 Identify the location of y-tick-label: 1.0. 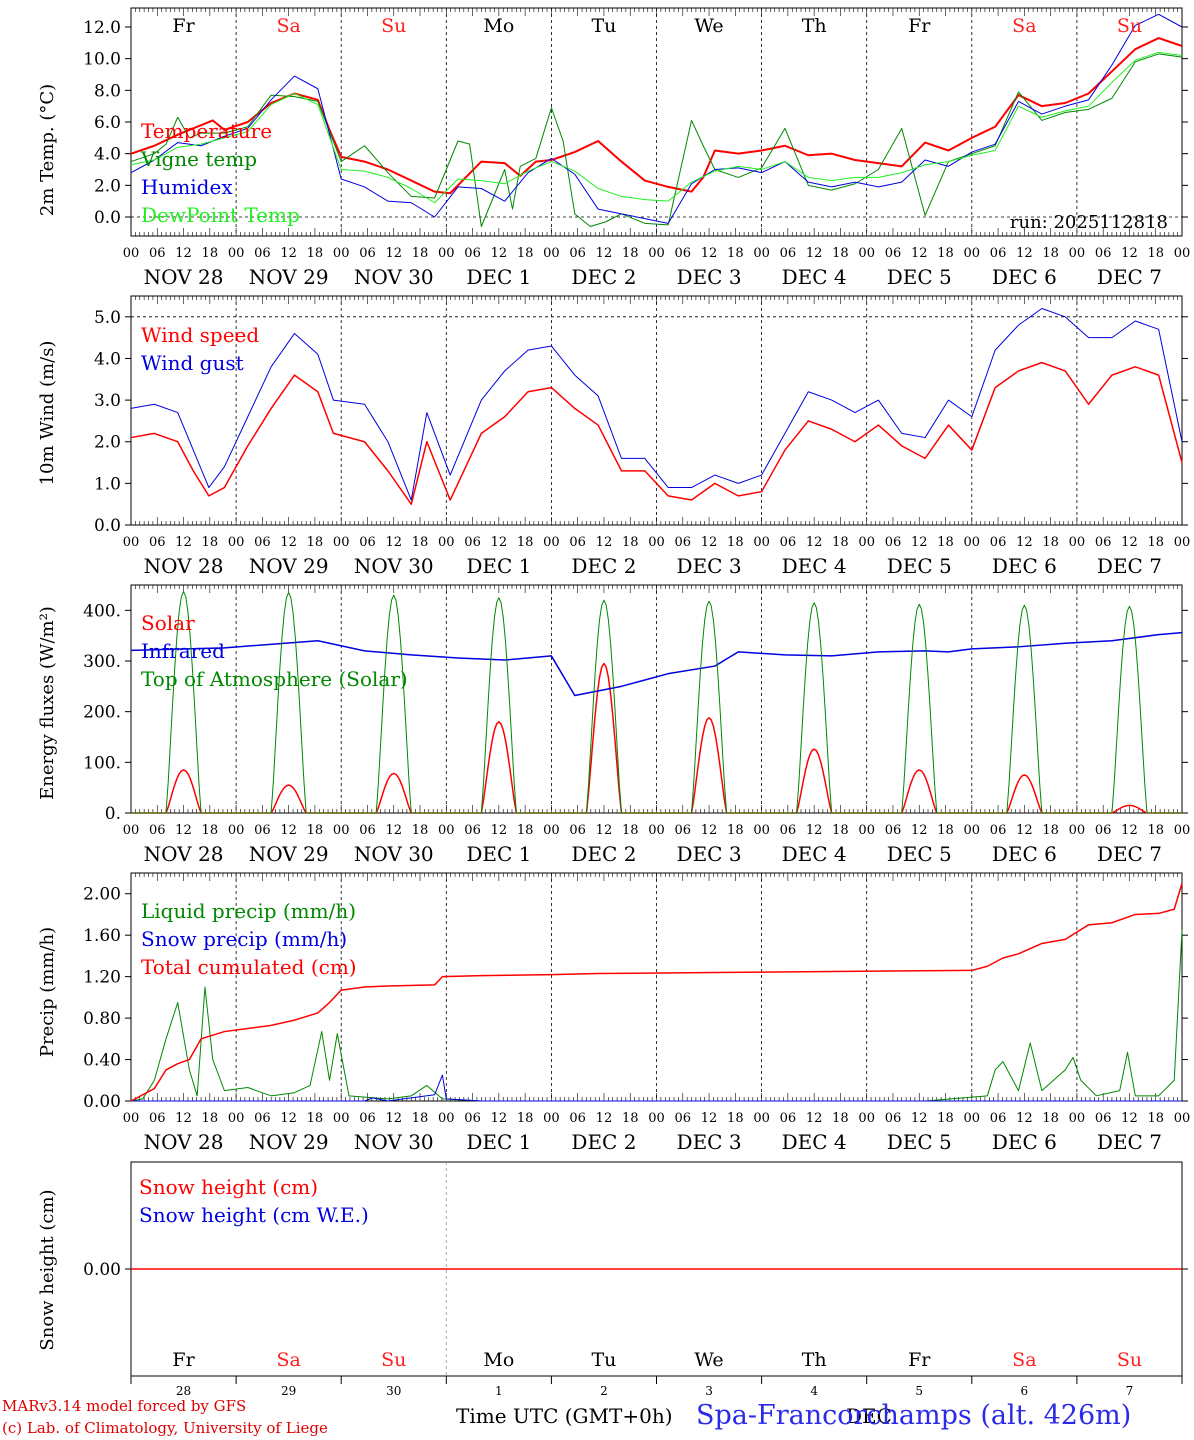
(107, 484).